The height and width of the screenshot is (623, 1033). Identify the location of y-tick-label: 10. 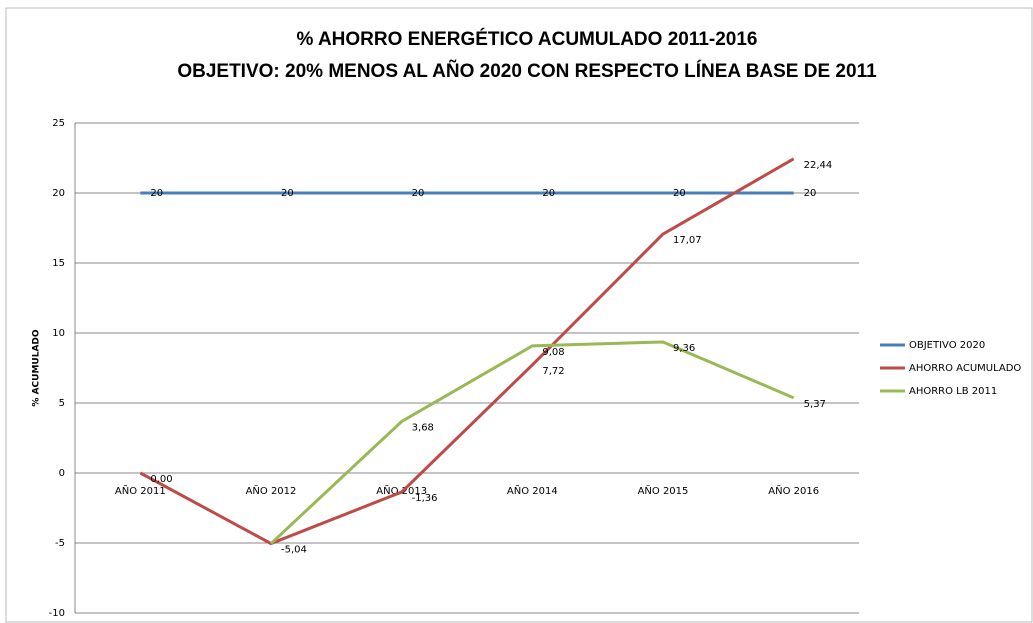
(58, 333).